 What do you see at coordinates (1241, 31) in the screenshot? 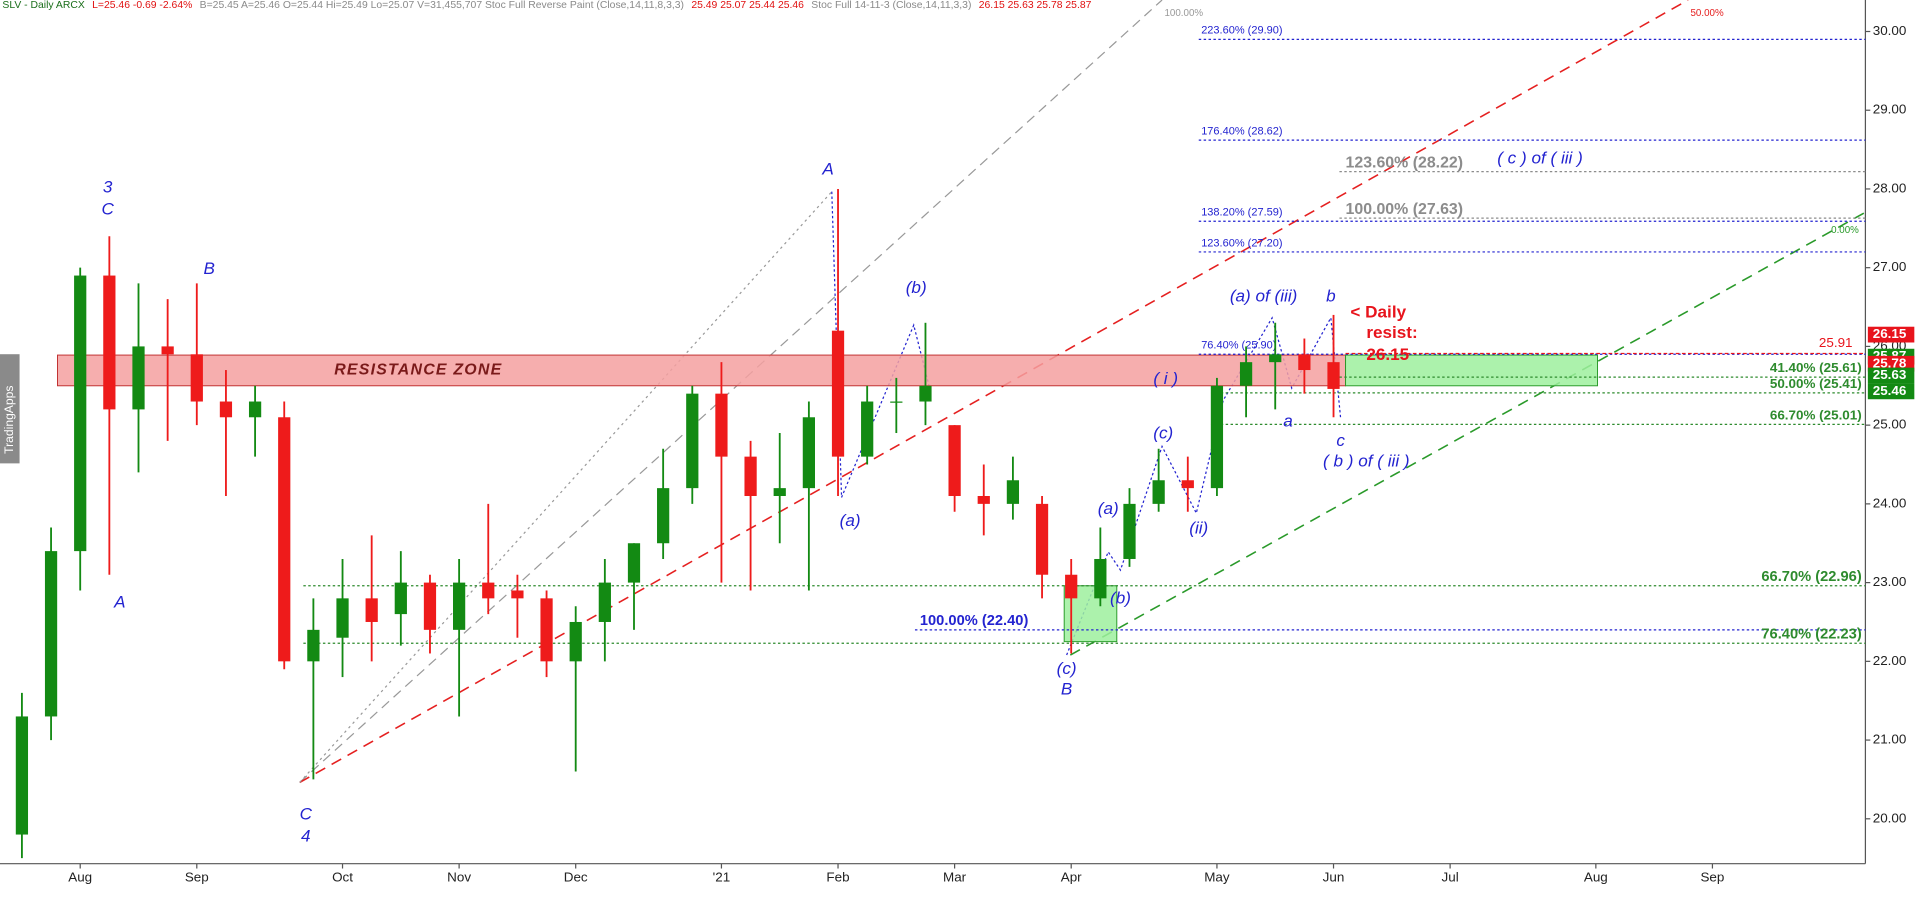
I see `fib-label: 223.60% (29.90)` at bounding box center [1241, 31].